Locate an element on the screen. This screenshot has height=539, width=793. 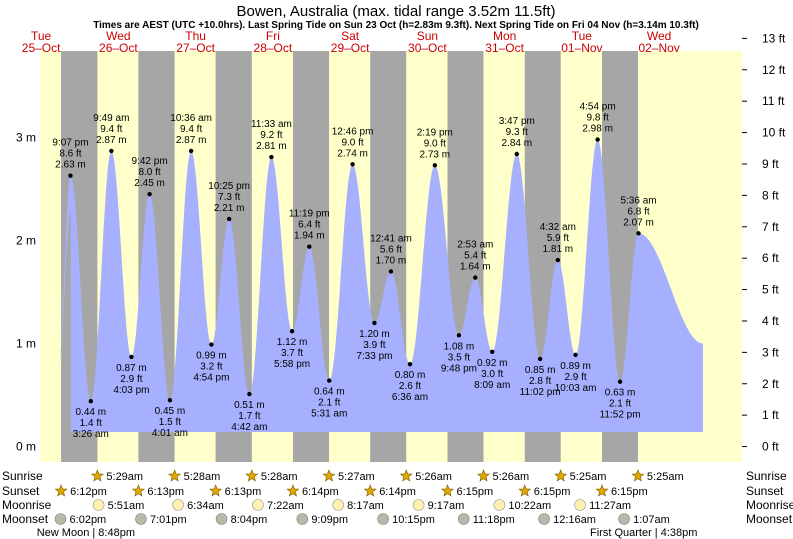
day-date-label: 01–Nov is located at coordinates (581, 48).